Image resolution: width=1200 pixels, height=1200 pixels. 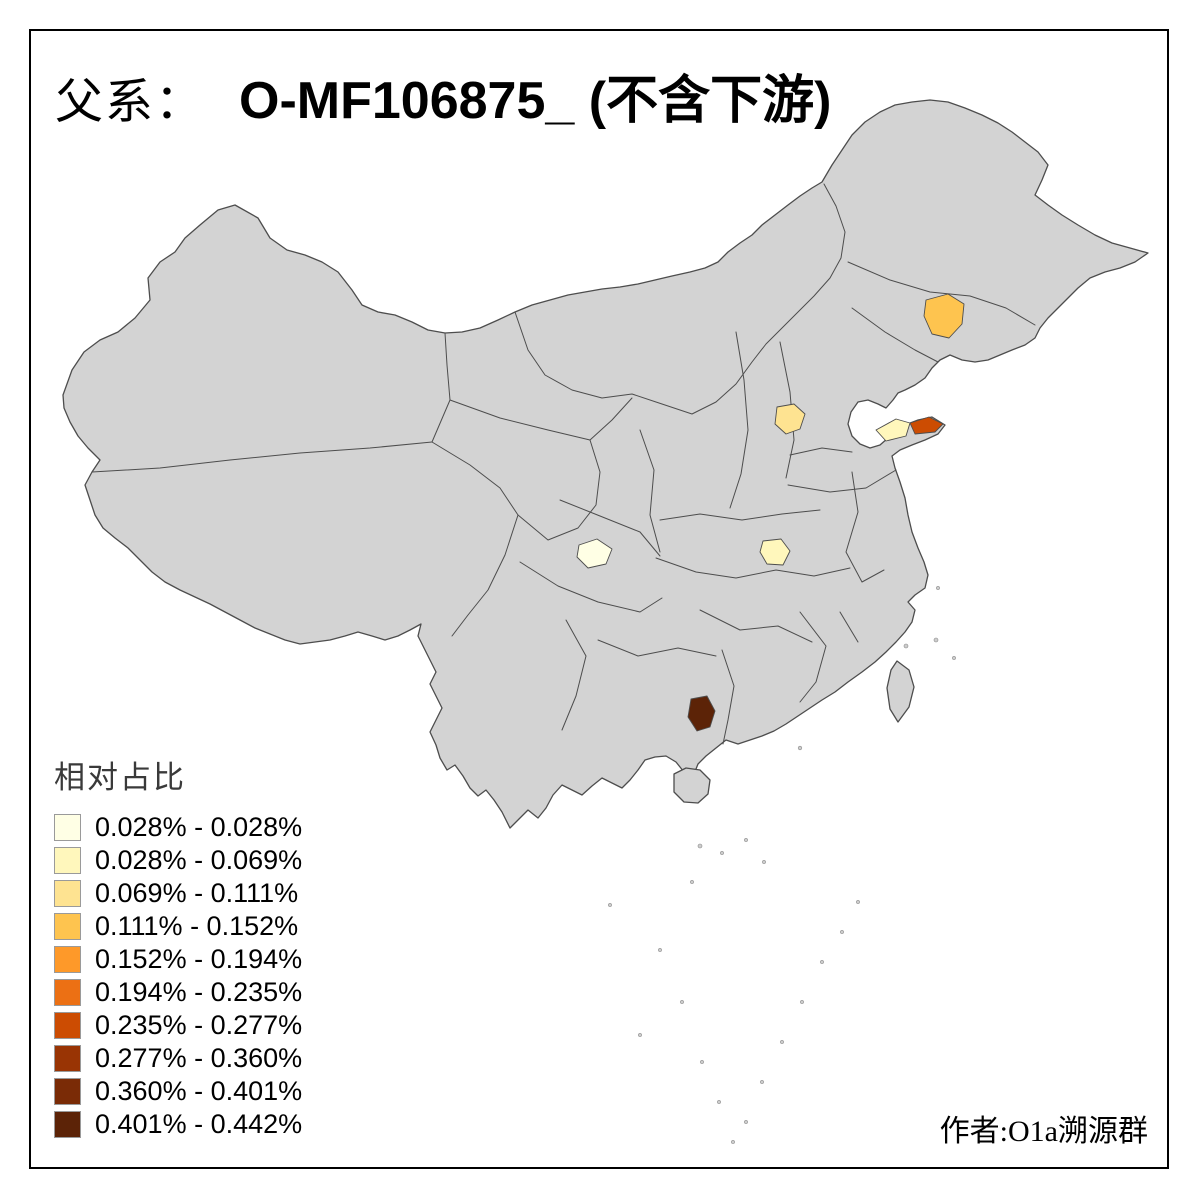 What do you see at coordinates (199, 1058) in the screenshot?
I see `legend-label: 0.277% - 0.360%` at bounding box center [199, 1058].